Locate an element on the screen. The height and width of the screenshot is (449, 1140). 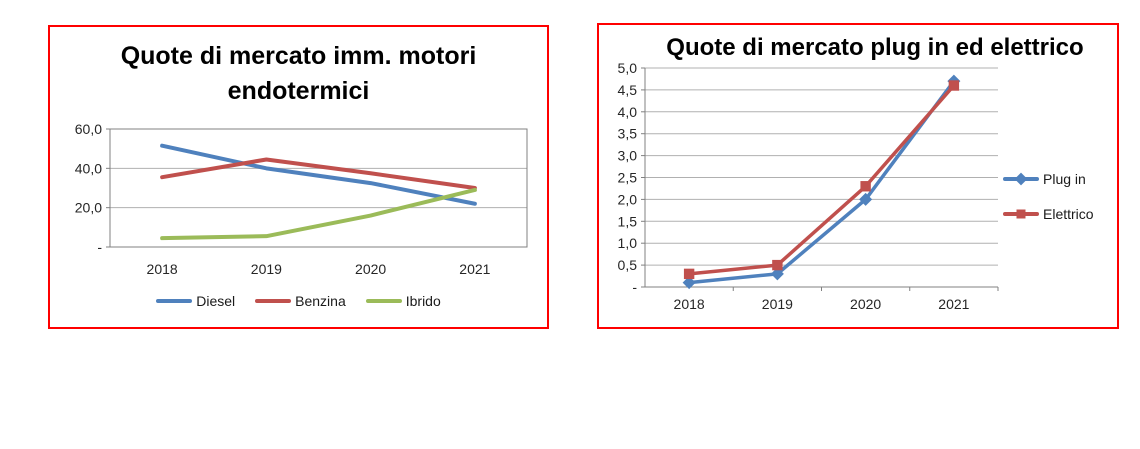
svg-text: 20,0 is located at coordinates (88, 208).